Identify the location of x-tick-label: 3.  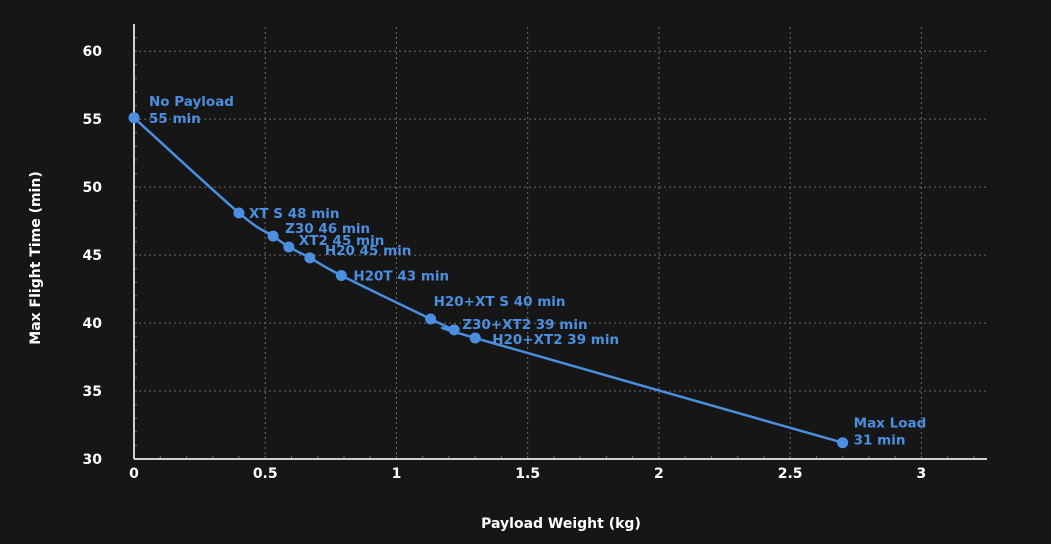
(922, 474).